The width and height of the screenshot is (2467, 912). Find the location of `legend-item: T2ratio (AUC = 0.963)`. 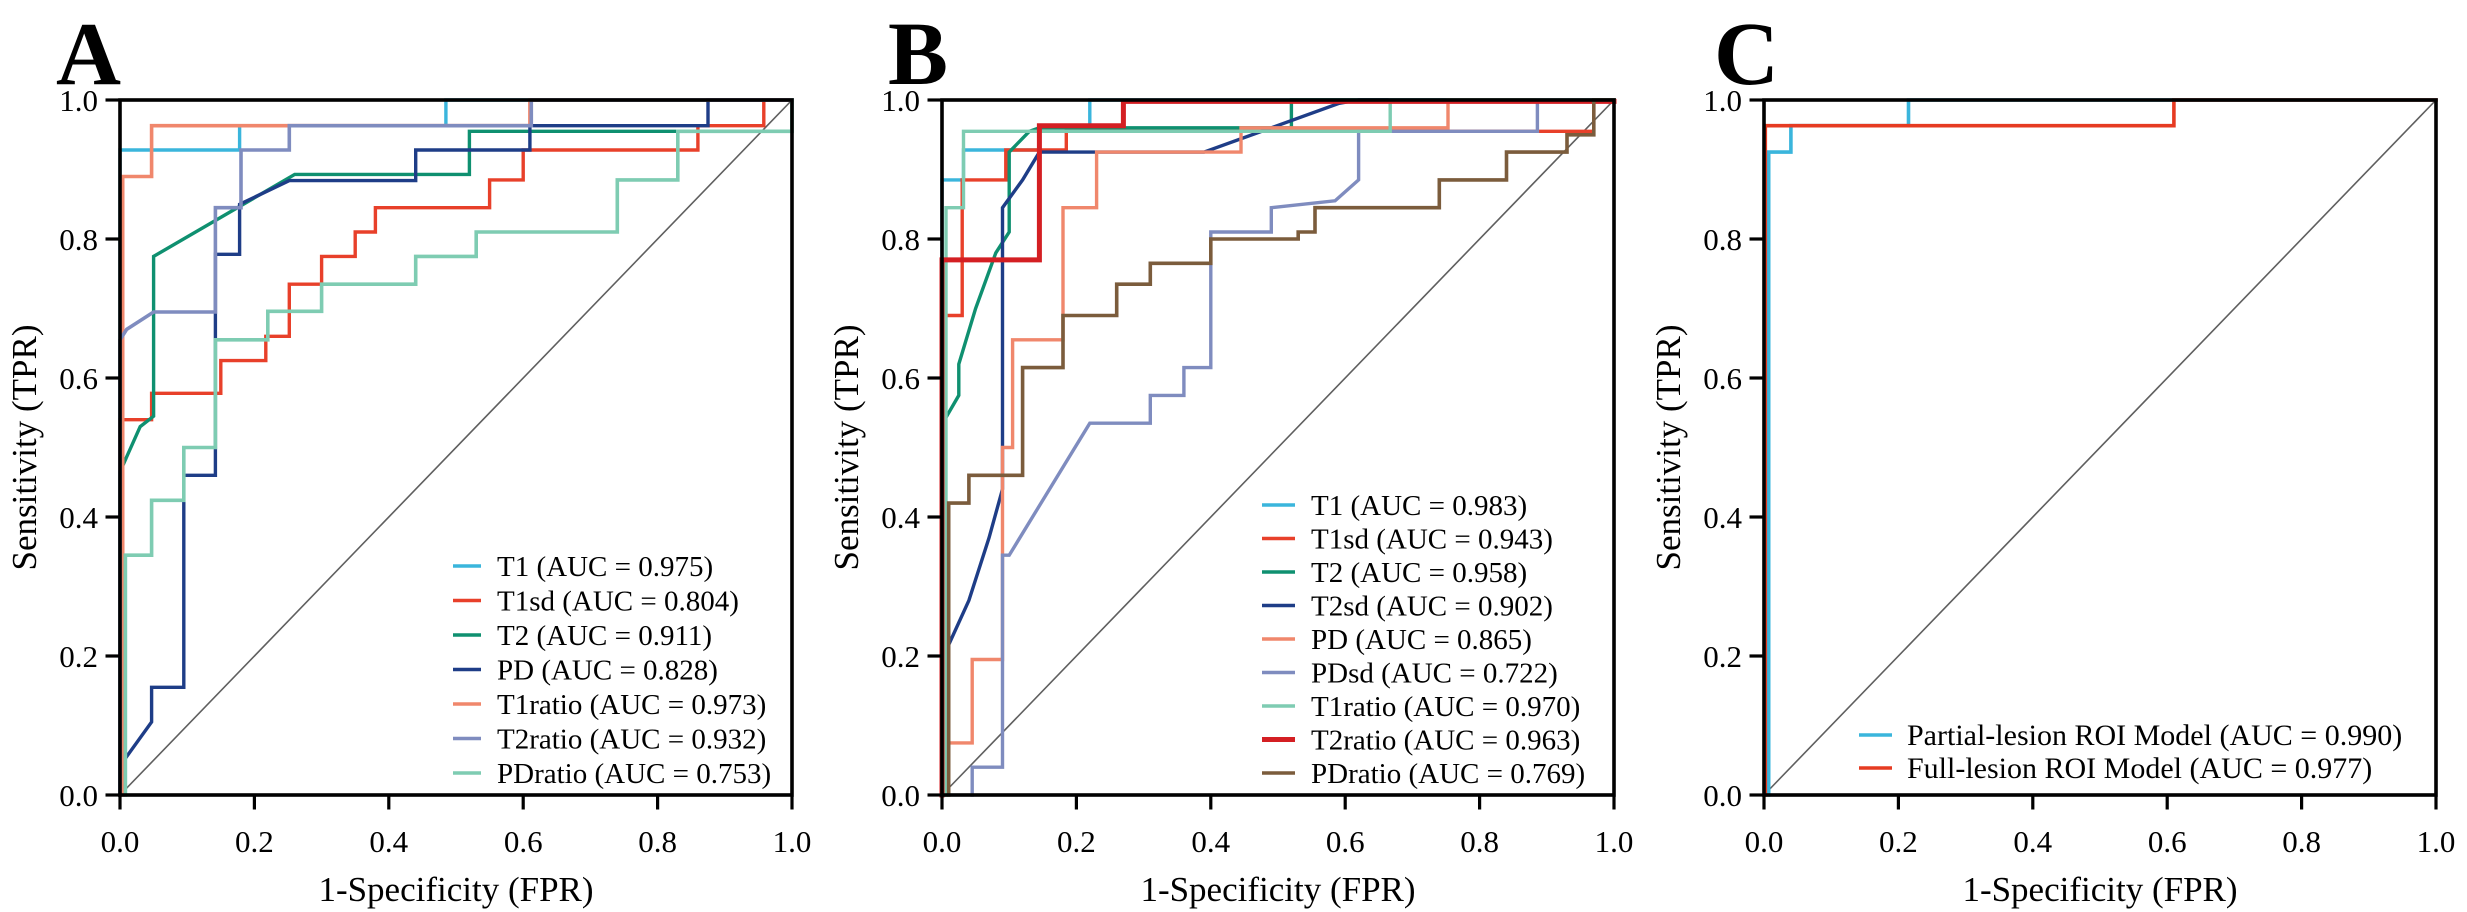

legend-item: T2ratio (AUC = 0.963) is located at coordinates (1421, 741).